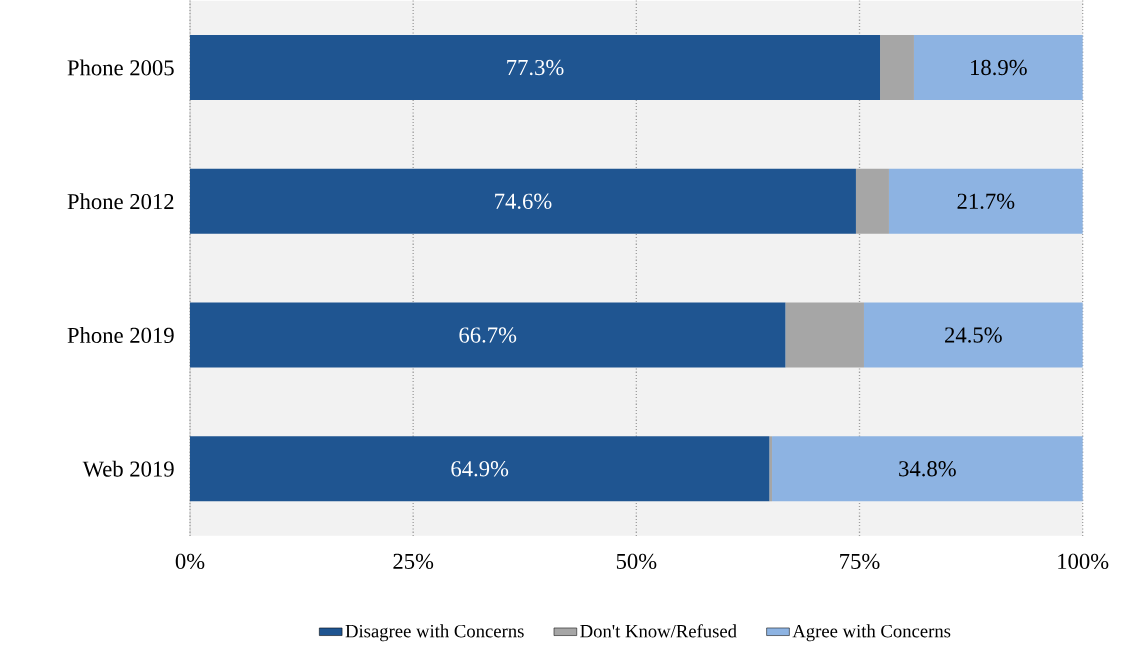 This screenshot has height=648, width=1121. Describe the element at coordinates (120, 201) in the screenshot. I see `y-tick-label: Phone 2012` at that location.